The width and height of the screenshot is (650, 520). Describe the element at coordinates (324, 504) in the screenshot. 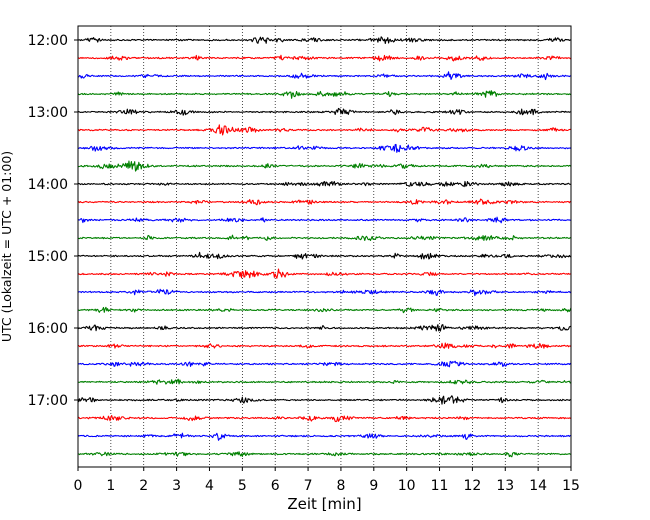

I see `x-axis-label: Zeit [min]` at that location.